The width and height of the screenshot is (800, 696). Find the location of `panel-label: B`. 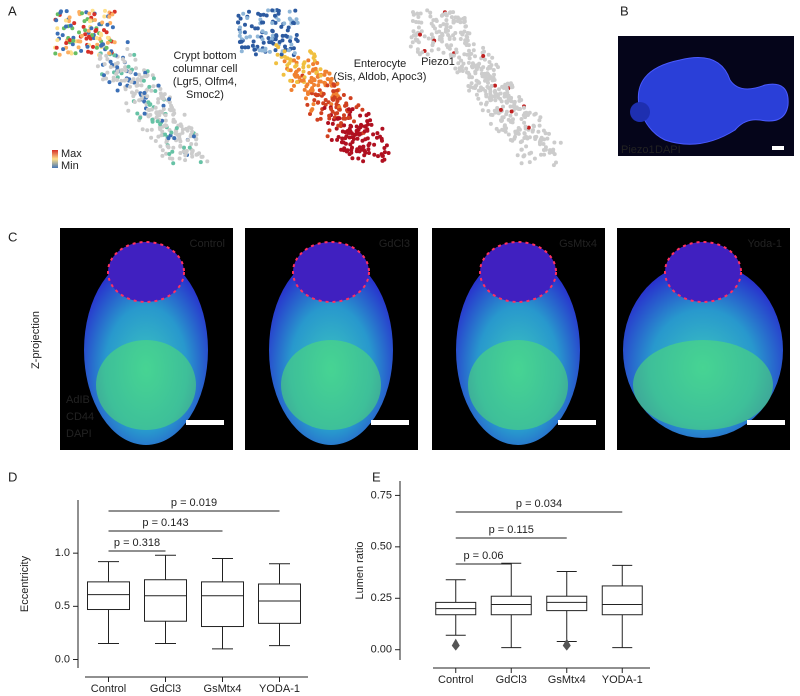

panel-label: B is located at coordinates (624, 10).